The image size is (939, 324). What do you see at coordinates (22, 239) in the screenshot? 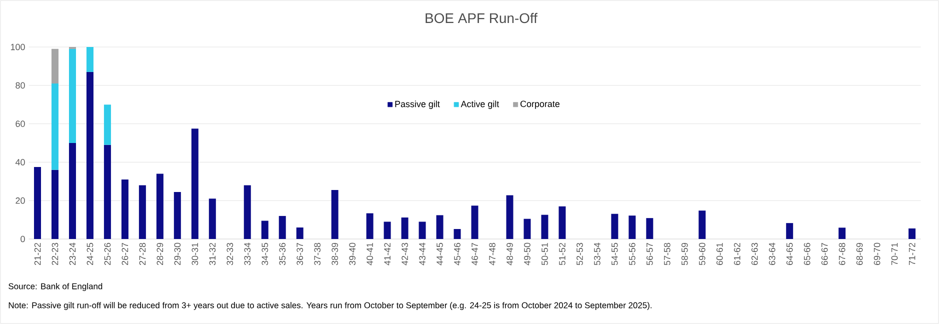
I see `y-tick-label: 0` at bounding box center [22, 239].